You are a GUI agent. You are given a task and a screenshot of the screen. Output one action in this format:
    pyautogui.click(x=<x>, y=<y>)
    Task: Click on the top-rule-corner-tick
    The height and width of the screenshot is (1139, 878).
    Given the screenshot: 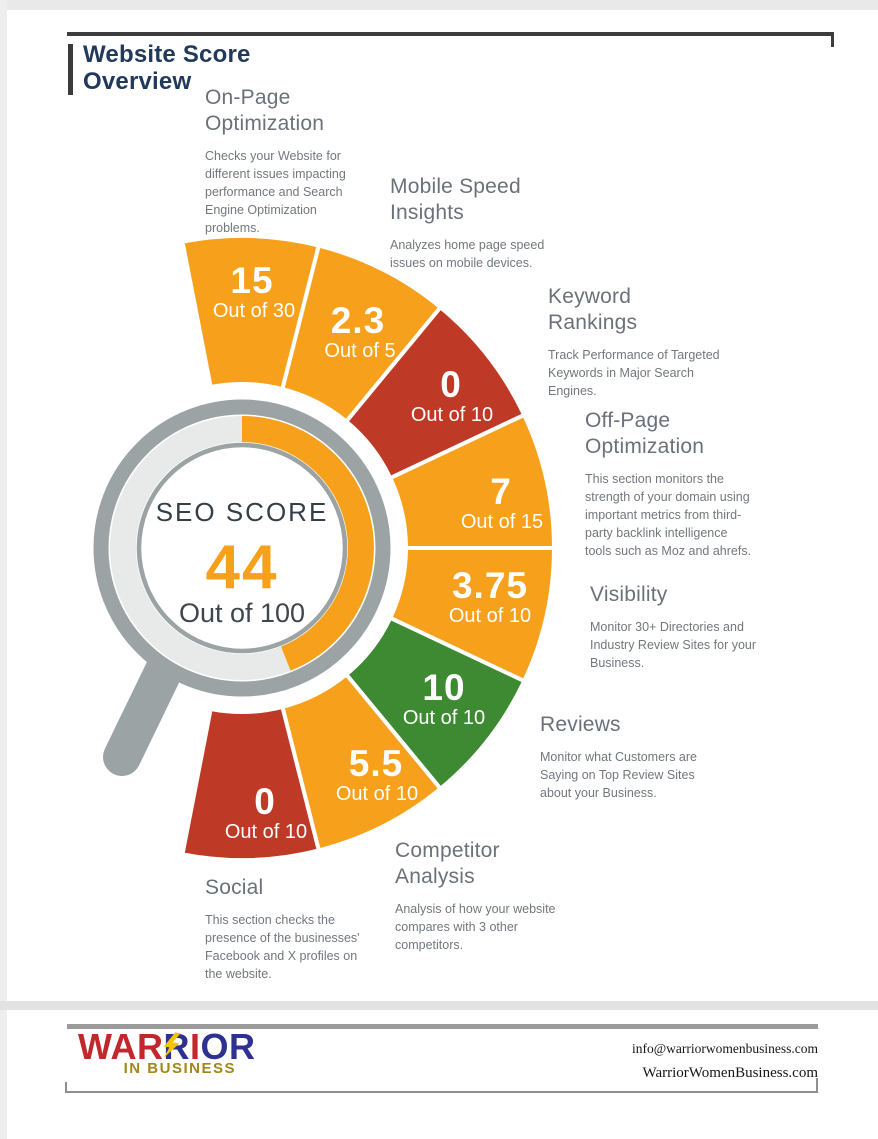 What is the action you would take?
    pyautogui.click(x=832, y=39)
    